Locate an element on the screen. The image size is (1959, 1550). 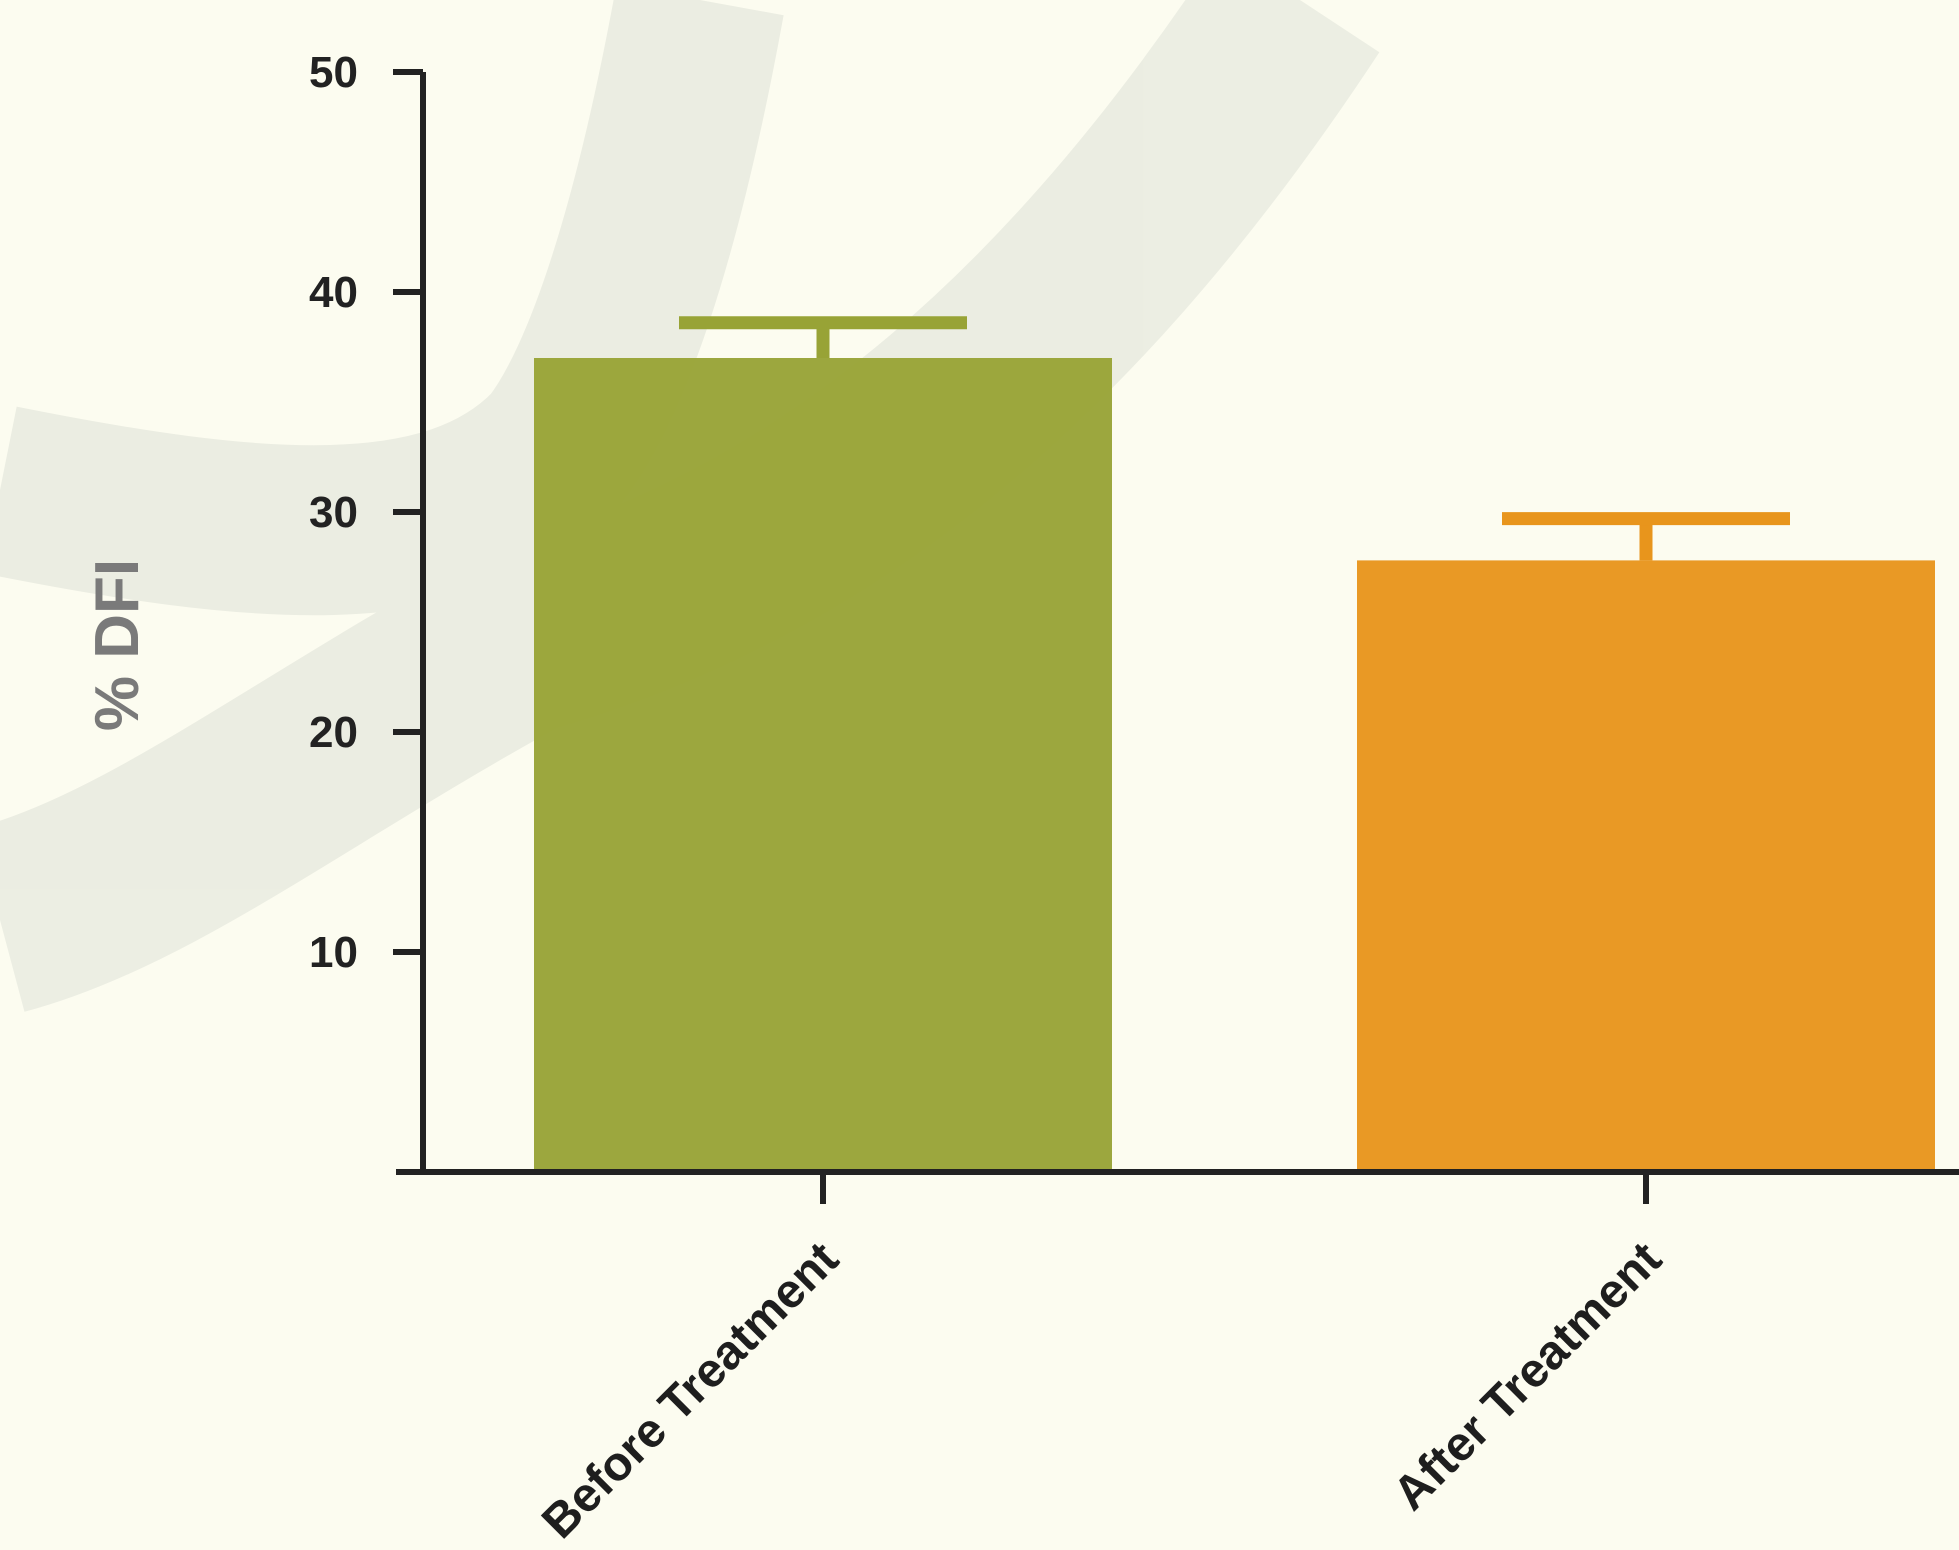
y-tick-label: 20 is located at coordinates (333, 732).